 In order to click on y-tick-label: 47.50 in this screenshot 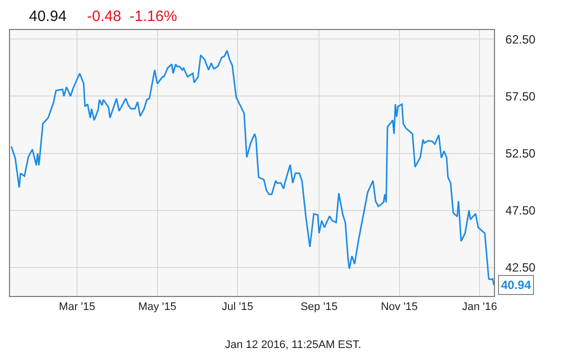, I will do `click(520, 211)`.